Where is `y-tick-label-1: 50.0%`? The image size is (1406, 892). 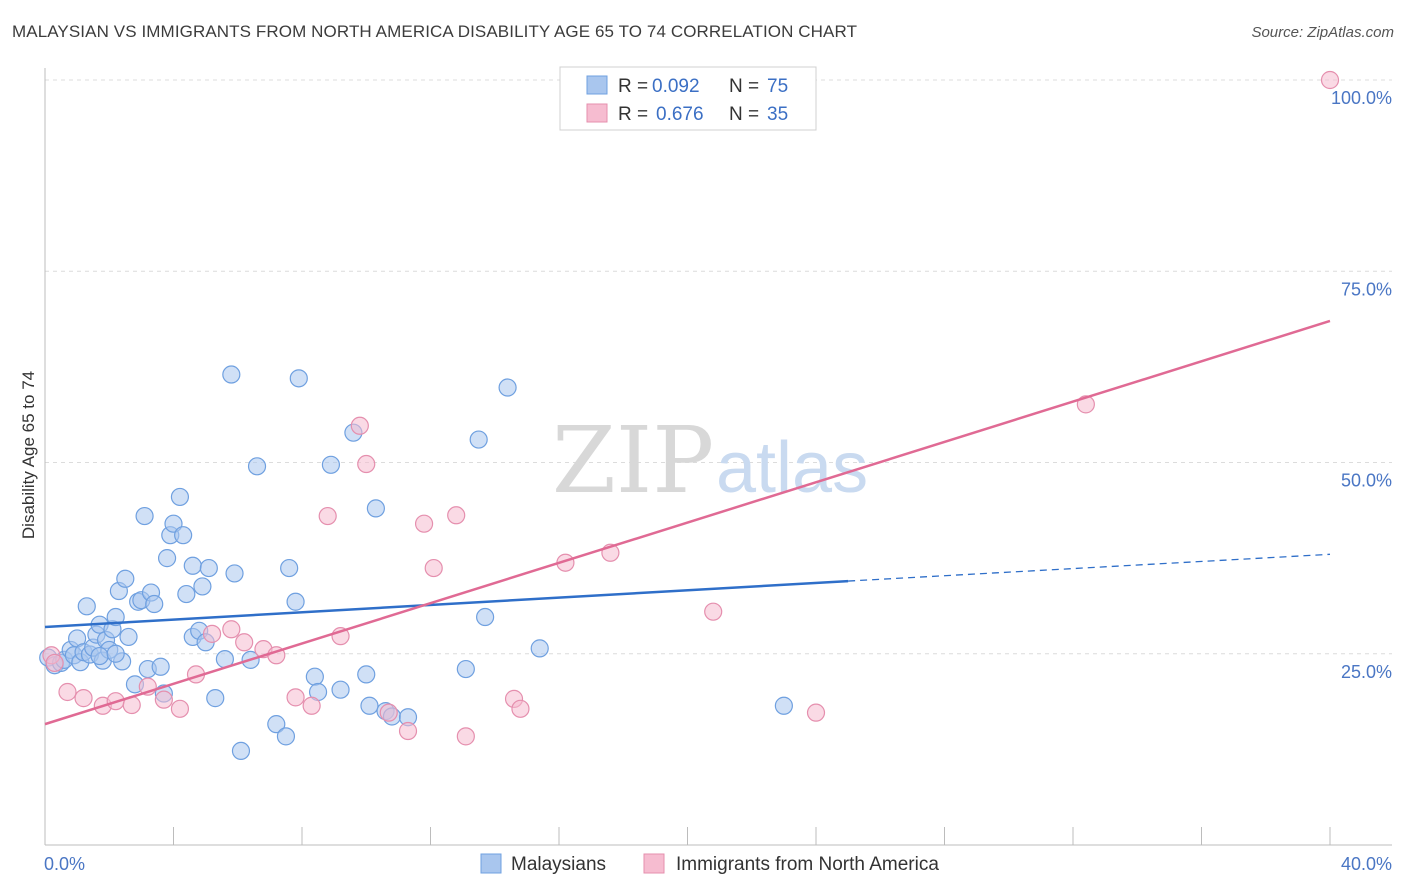 y-tick-label-1: 50.0% is located at coordinates (1366, 481).